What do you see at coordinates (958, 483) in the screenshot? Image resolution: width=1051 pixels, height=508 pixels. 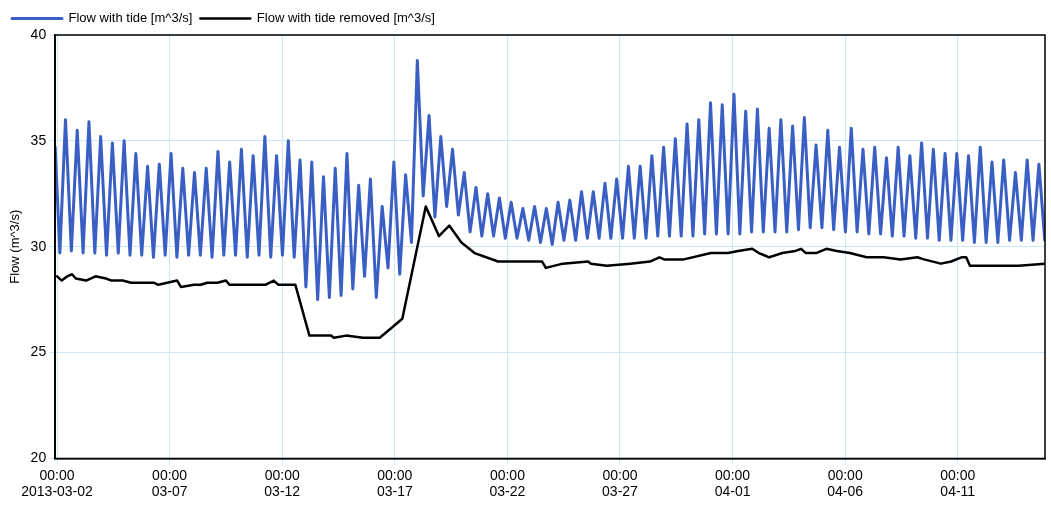 I see `x-tick-label: 00:00 04-11` at bounding box center [958, 483].